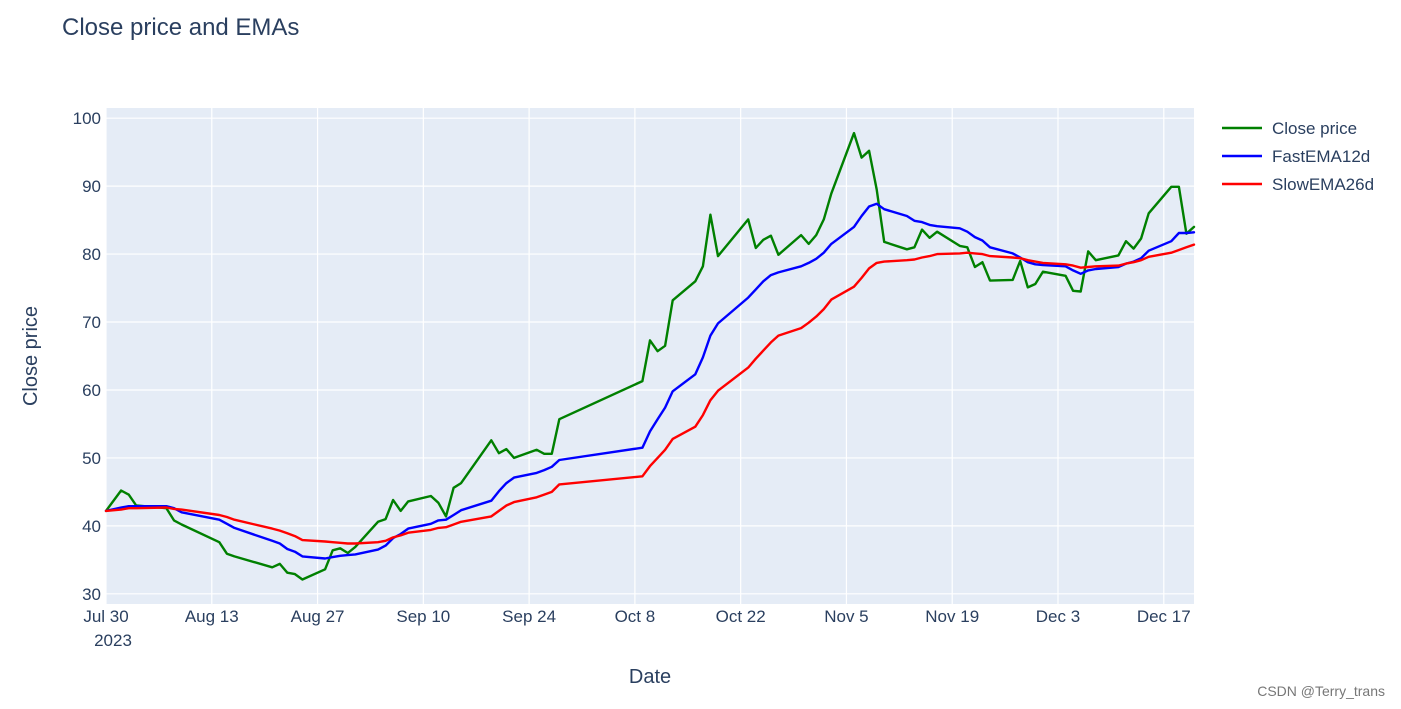  What do you see at coordinates (741, 616) in the screenshot?
I see `x-tick-label: Oct 22` at bounding box center [741, 616].